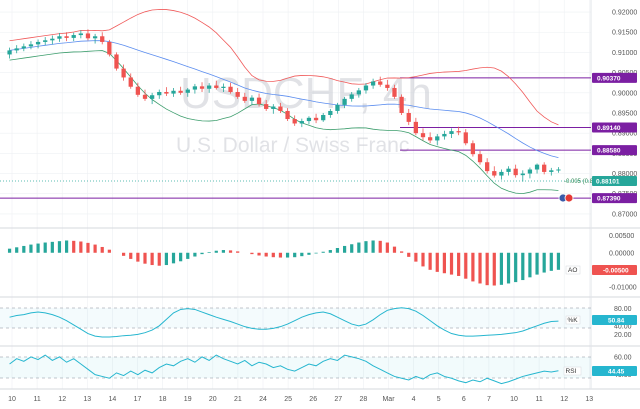  I want to click on time-axis-label: 14, so click(113, 399).